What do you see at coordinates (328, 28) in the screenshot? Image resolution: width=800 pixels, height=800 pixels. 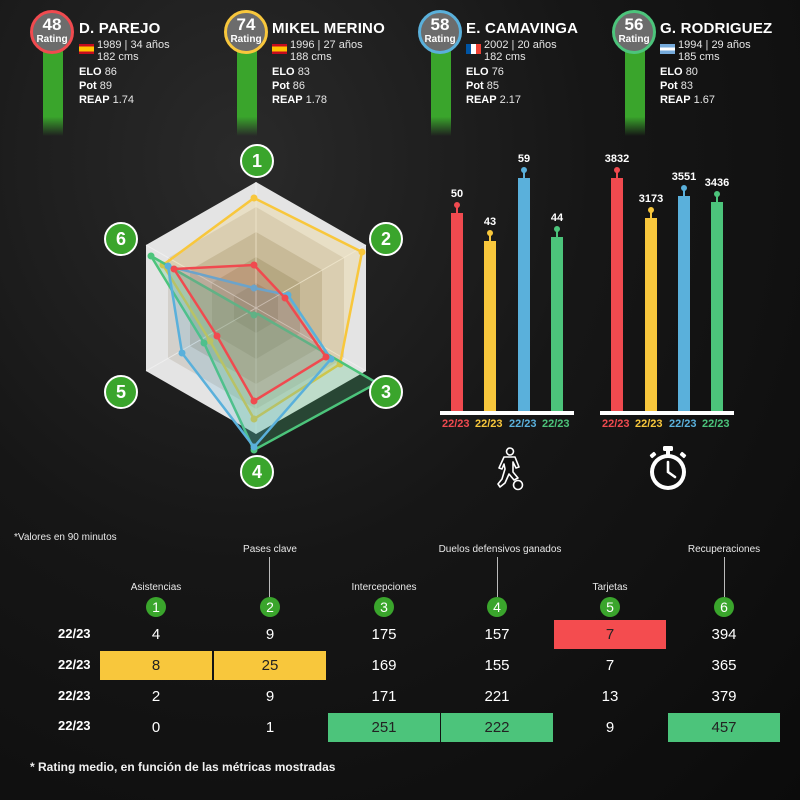 I see `player-name: MIKEL MERINO` at bounding box center [328, 28].